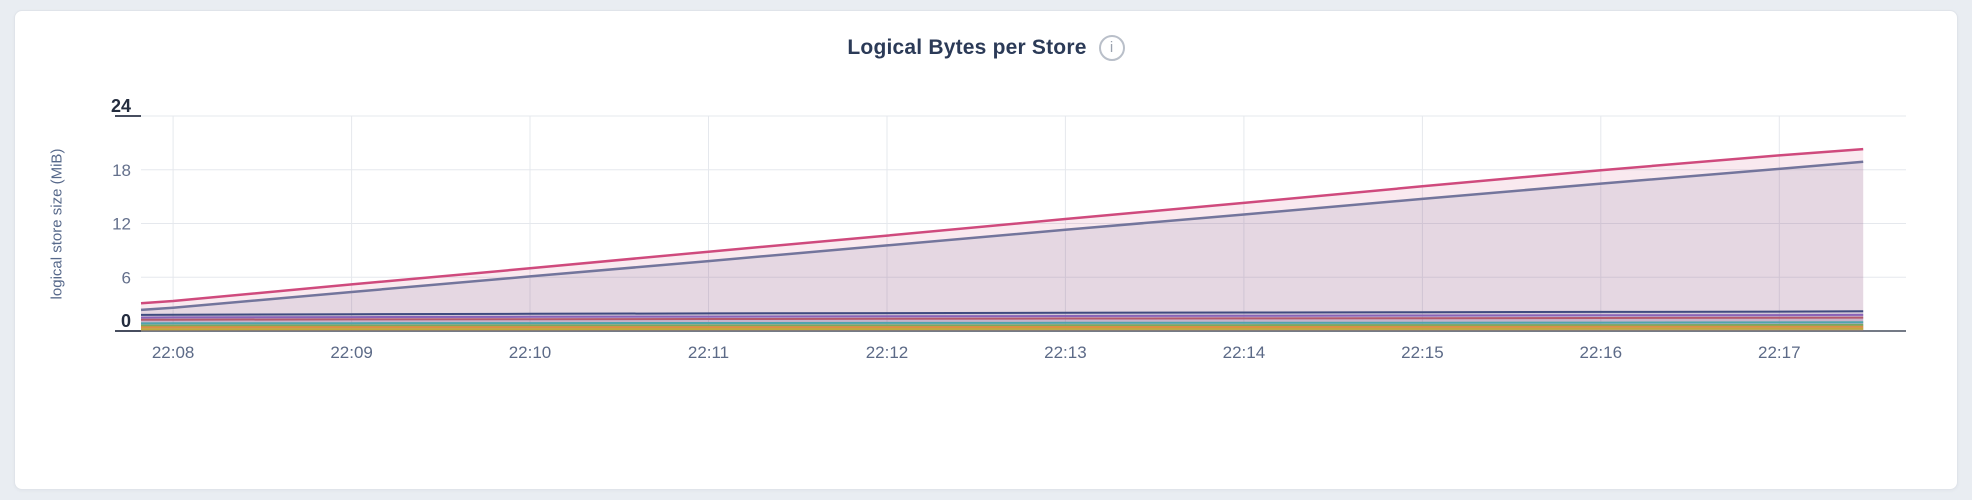 The width and height of the screenshot is (1972, 500). What do you see at coordinates (121, 224) in the screenshot?
I see `svg-text: 12` at bounding box center [121, 224].